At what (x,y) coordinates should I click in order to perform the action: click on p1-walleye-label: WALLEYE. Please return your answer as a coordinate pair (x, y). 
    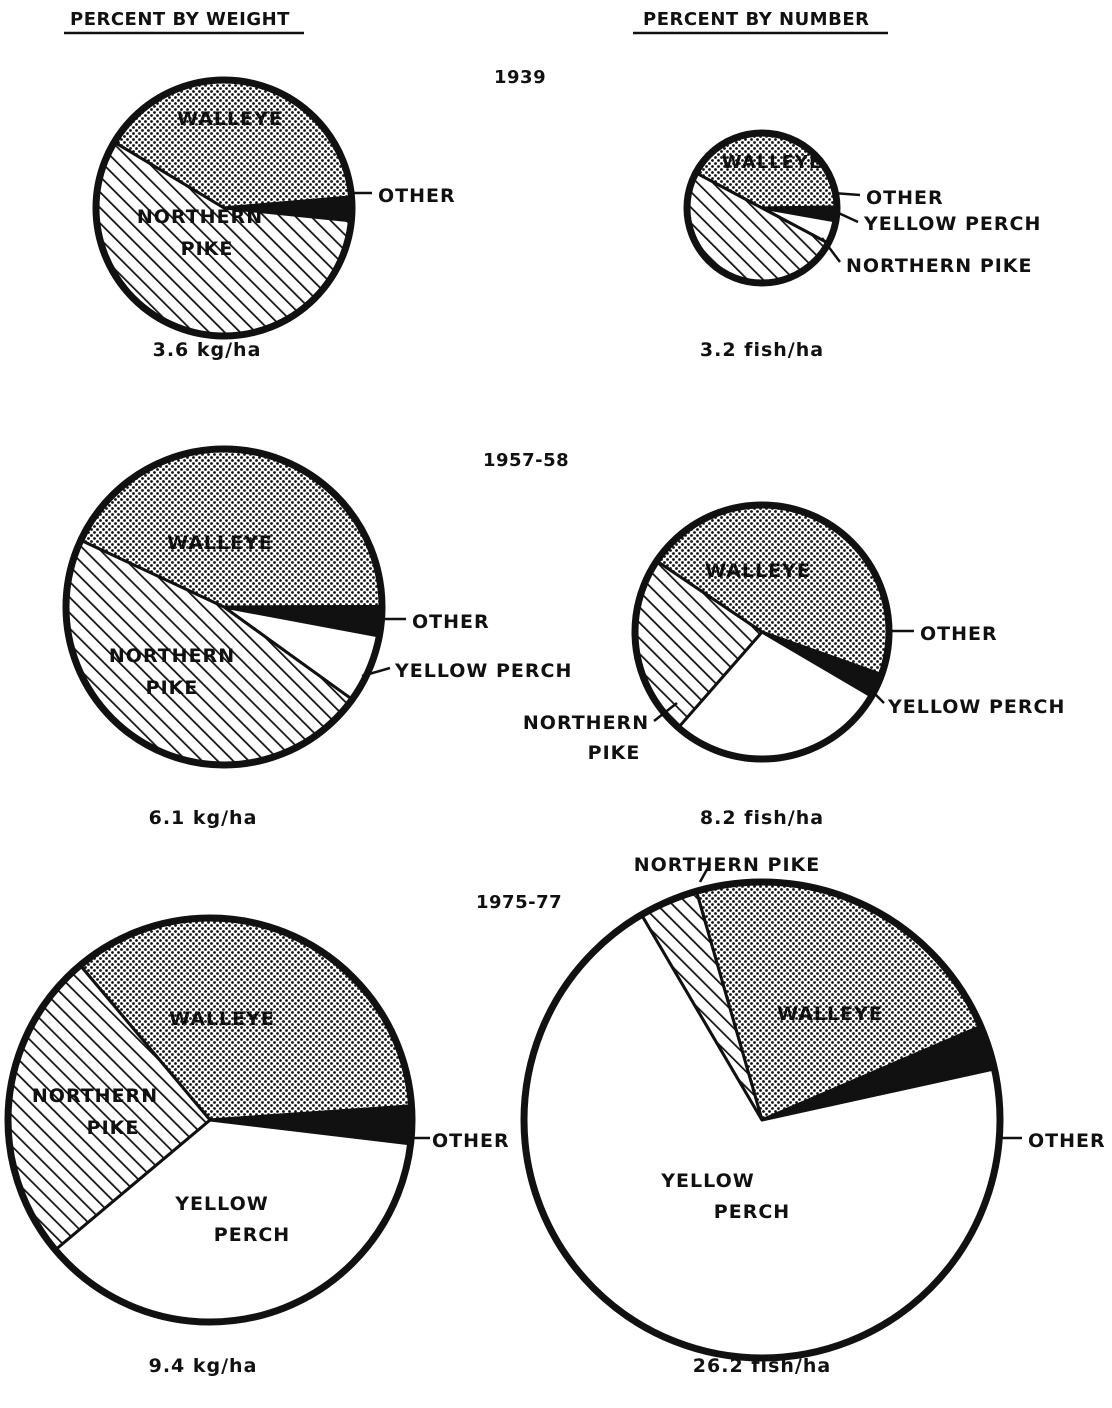
    Looking at the image, I should click on (230, 119).